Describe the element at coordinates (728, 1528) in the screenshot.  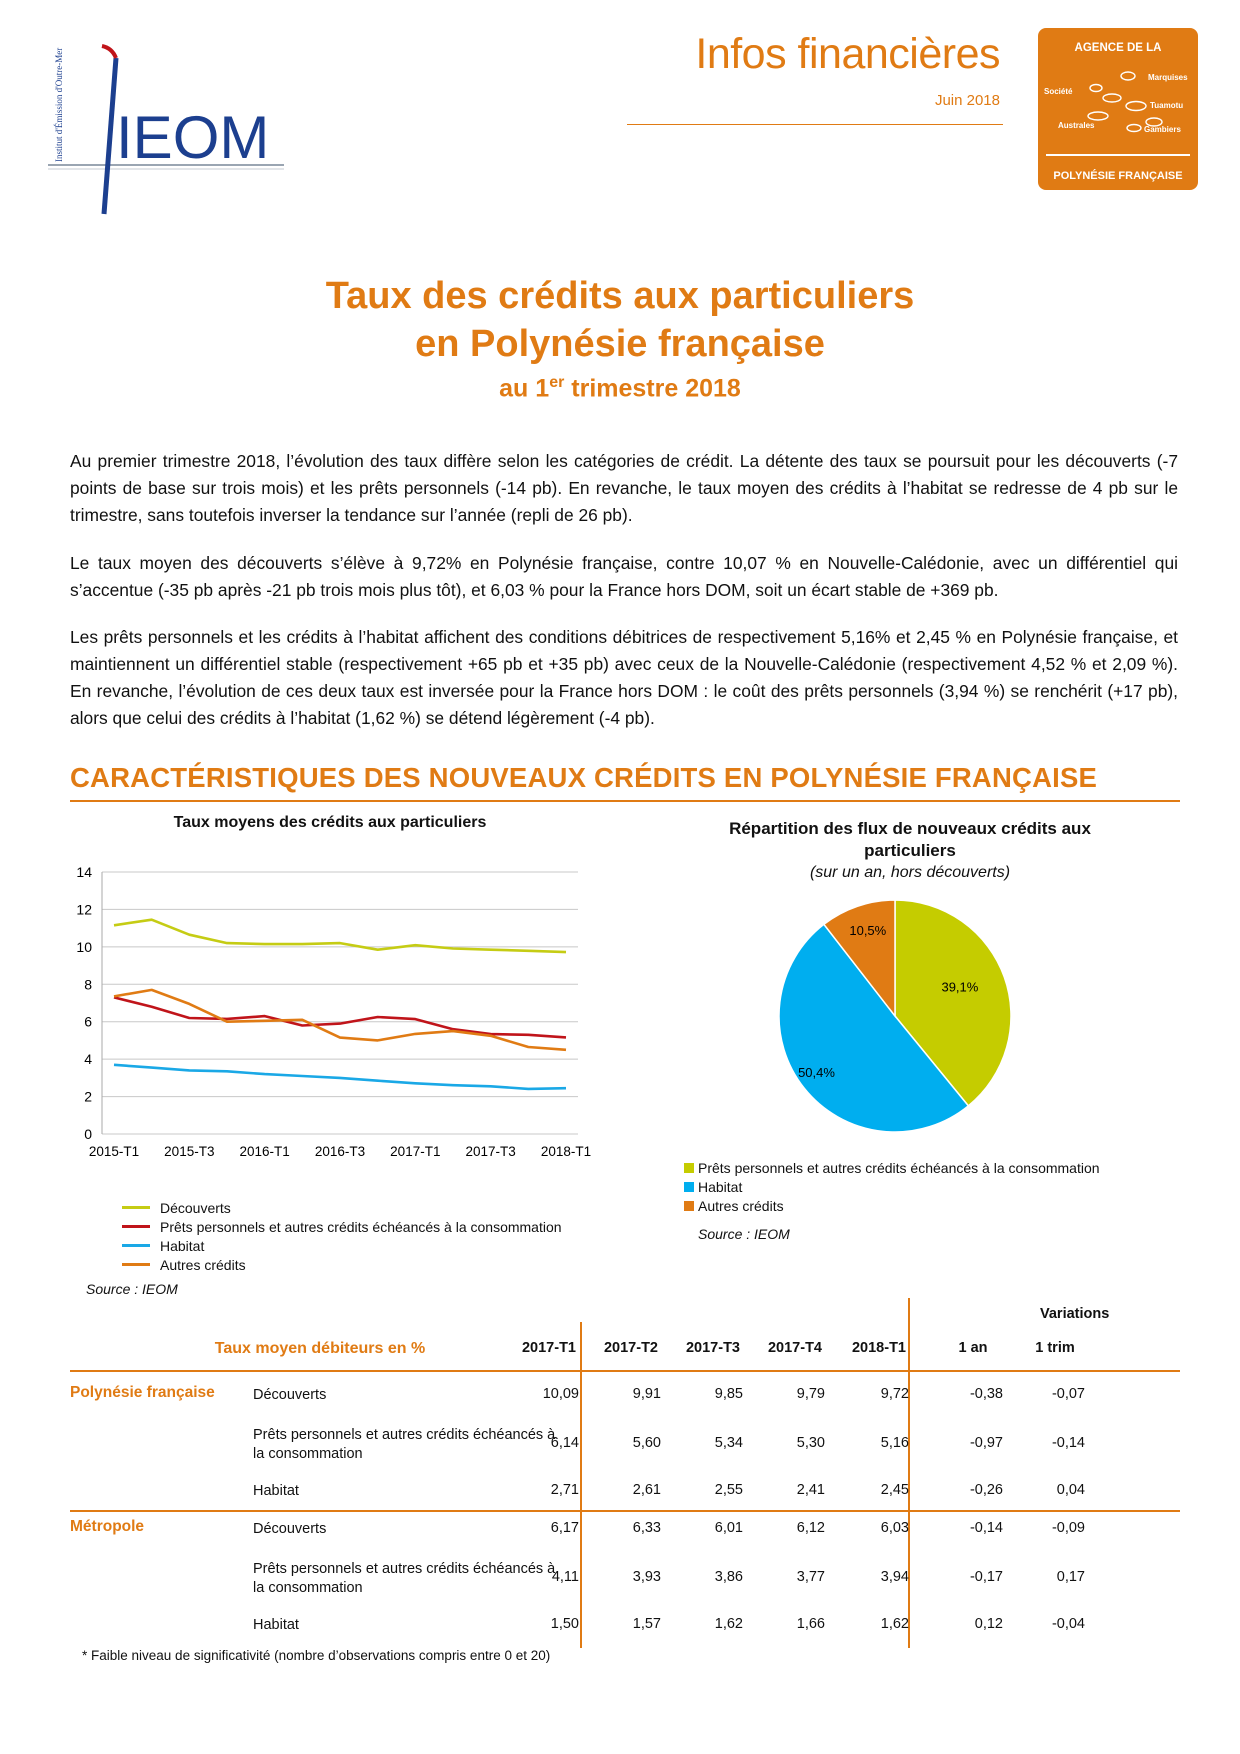
I see `table-cell: 6,01` at that location.